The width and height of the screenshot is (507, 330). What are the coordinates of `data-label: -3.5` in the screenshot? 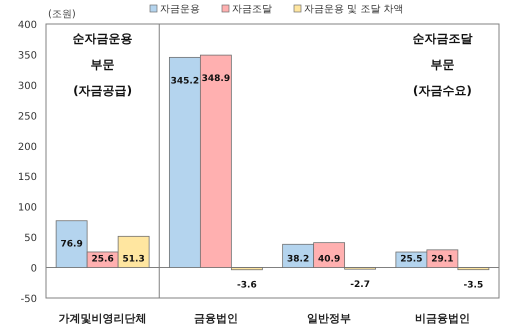 It's located at (474, 285).